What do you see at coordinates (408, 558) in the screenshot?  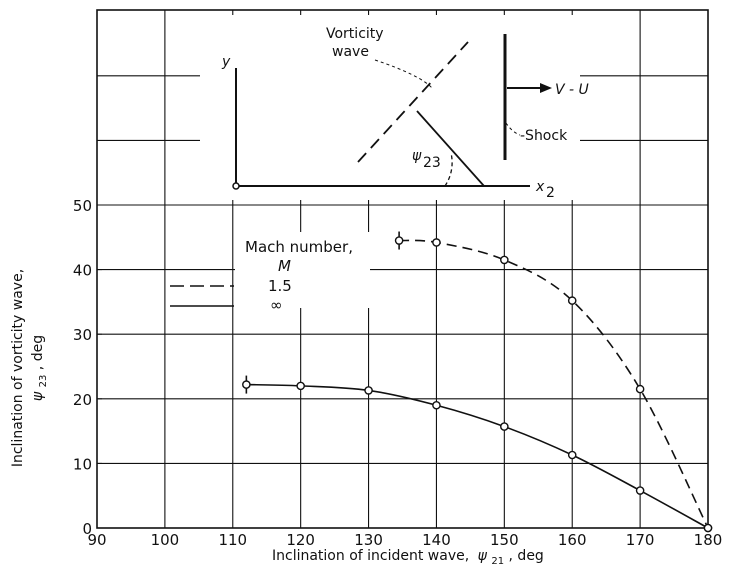 I see `x-axis-title: Inclination of incident wave, ψ 21 , deg` at bounding box center [408, 558].